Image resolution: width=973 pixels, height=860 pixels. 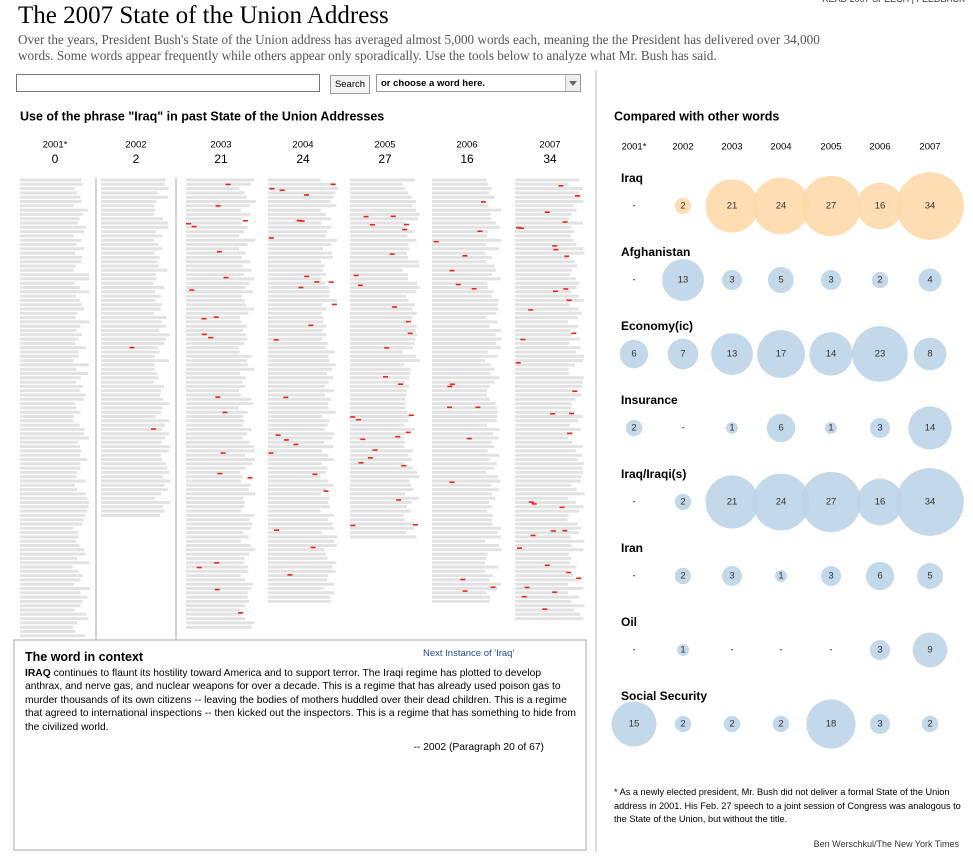 What do you see at coordinates (220, 145) in the screenshot?
I see `year-label: 2003` at bounding box center [220, 145].